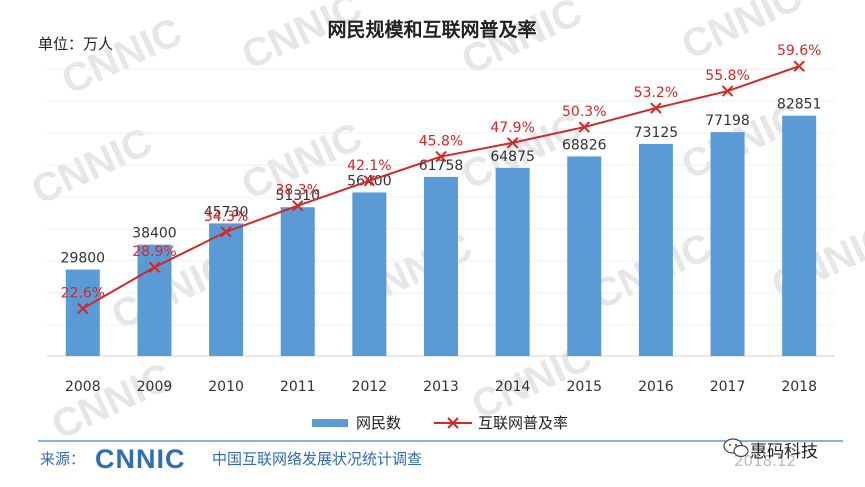 Image resolution: width=865 pixels, height=487 pixels. I want to click on x-tick-label: 2018, so click(799, 387).